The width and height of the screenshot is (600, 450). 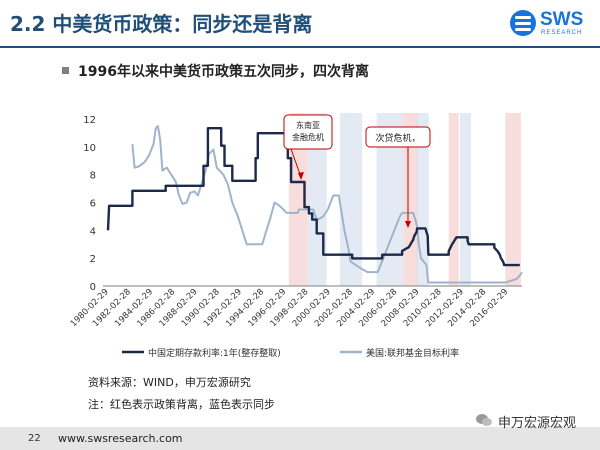 What do you see at coordinates (223, 72) in the screenshot?
I see `chart-subtitle: 1996年以来中美货币政策五次同步，四次背离` at bounding box center [223, 72].